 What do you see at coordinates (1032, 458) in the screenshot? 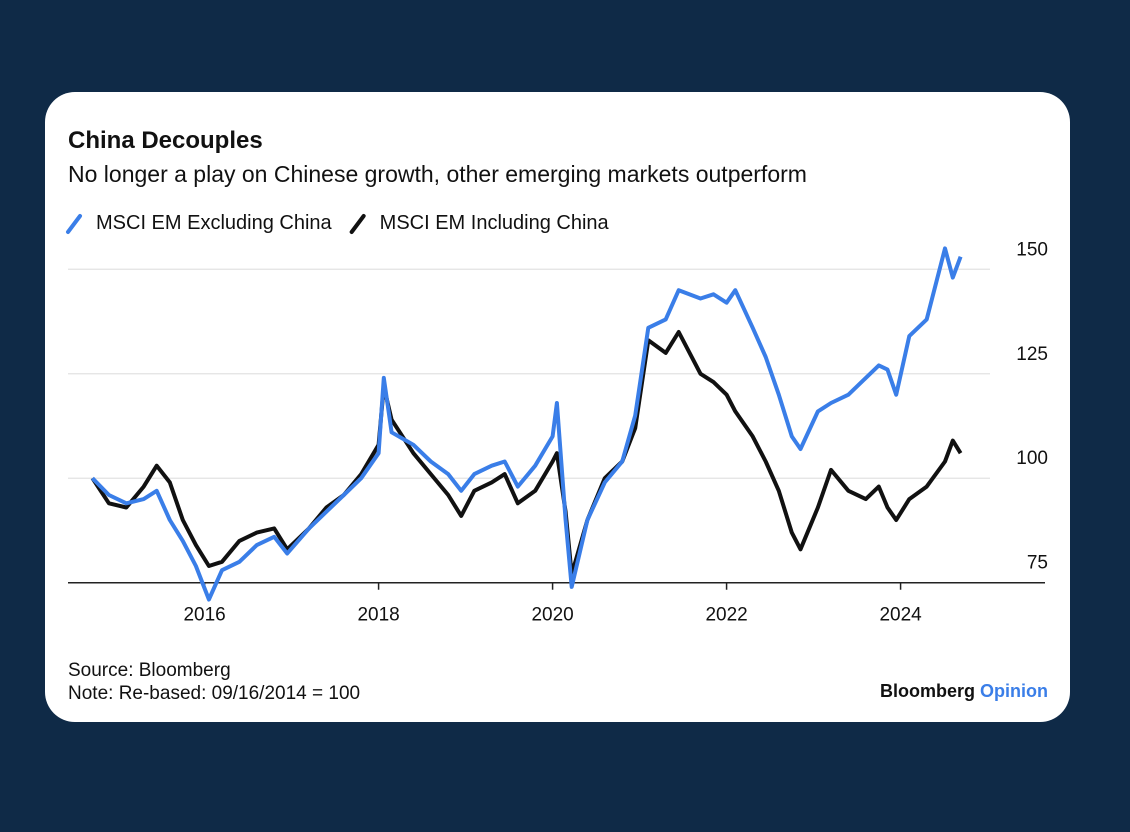
I see `y-tick-label: 100` at bounding box center [1032, 458].